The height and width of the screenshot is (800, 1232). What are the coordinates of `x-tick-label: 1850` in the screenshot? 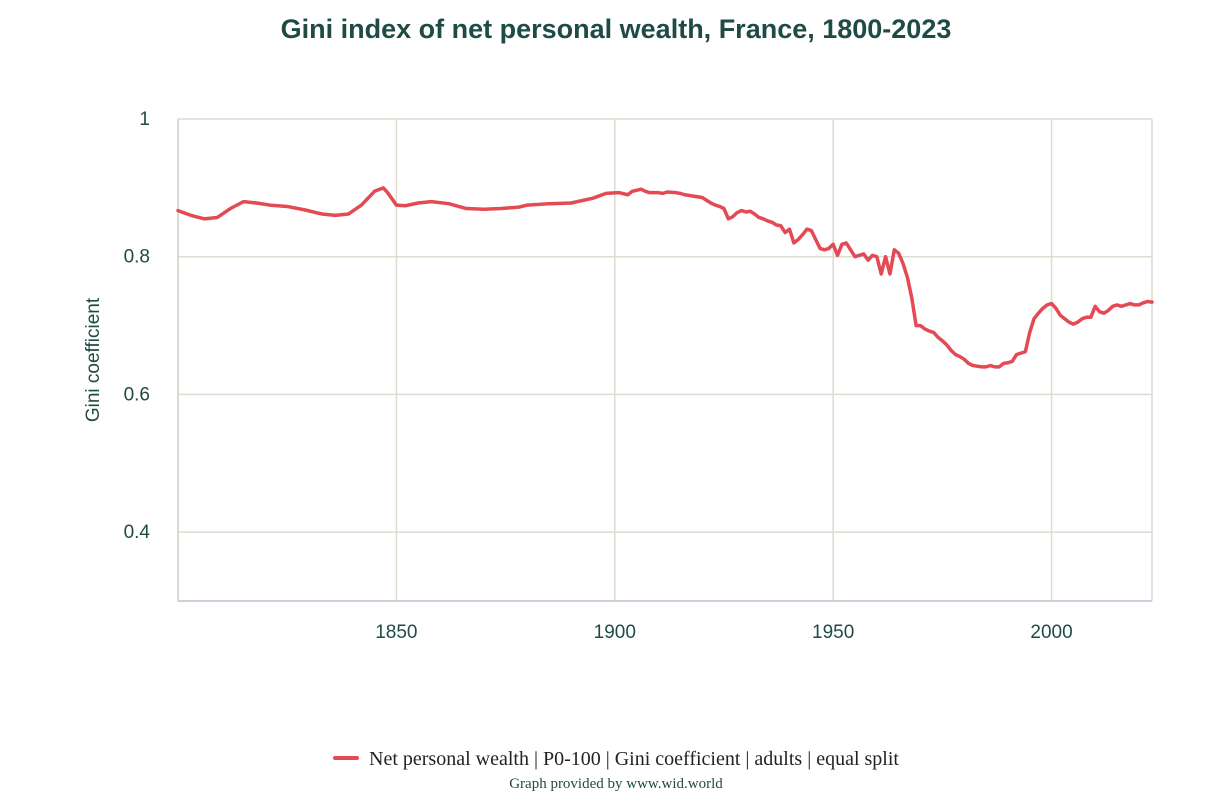 It's located at (396, 632).